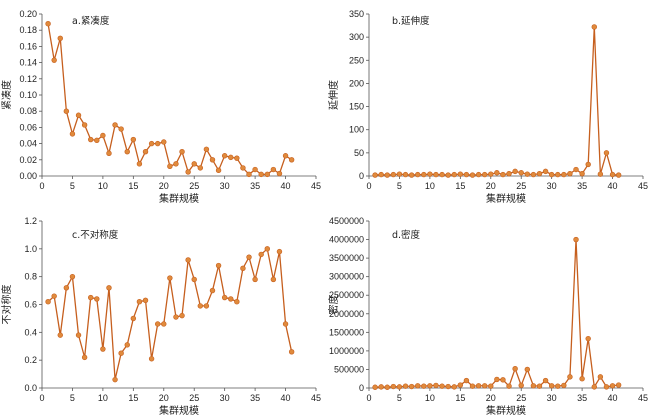  Describe the element at coordinates (346, 240) in the screenshot. I see `y-tick-label: 4000000` at that location.